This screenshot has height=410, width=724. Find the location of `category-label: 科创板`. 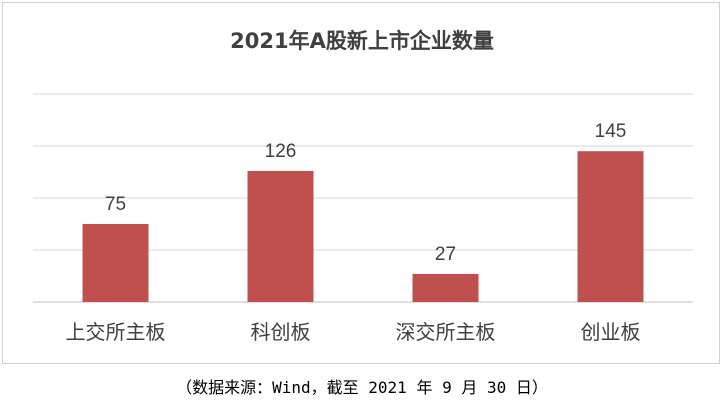

category-label: 科创板 is located at coordinates (281, 332).